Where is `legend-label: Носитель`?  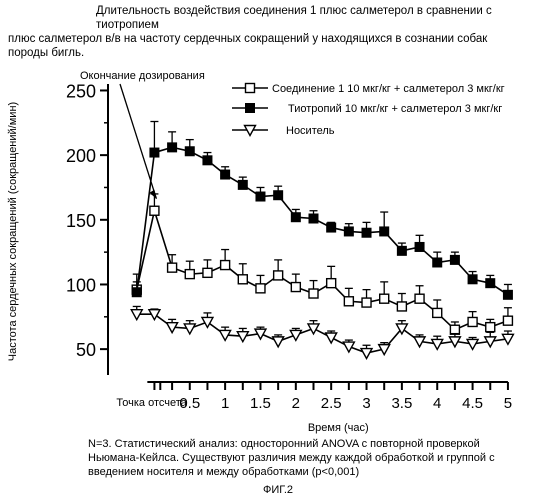 legend-label: Носитель is located at coordinates (310, 131).